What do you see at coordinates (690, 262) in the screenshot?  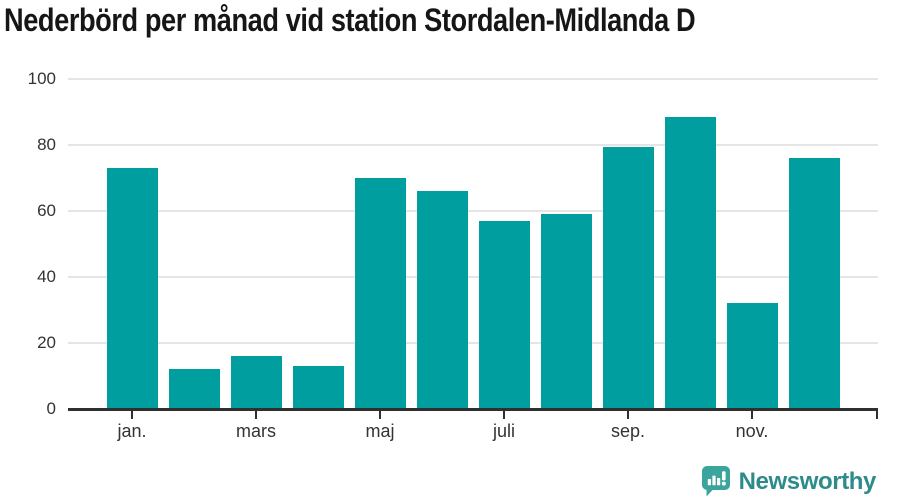 I see `bar-okt.` at bounding box center [690, 262].